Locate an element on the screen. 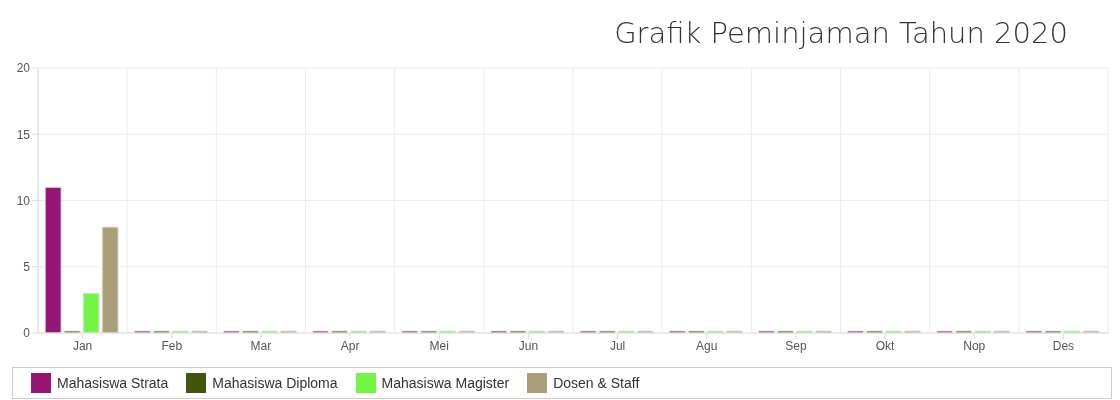 This screenshot has width=1120, height=400. x-tick-label: Jun is located at coordinates (528, 345).